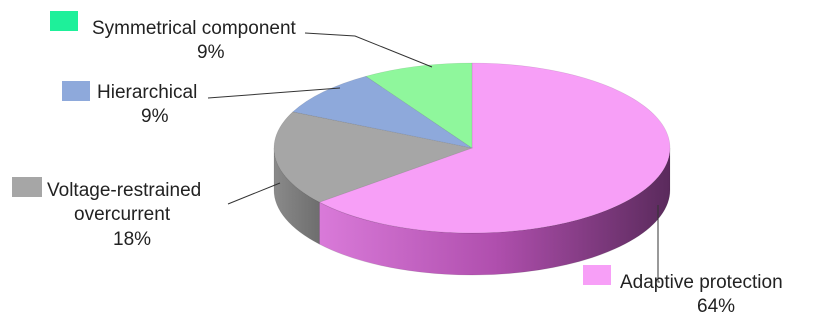  I want to click on label-hierarchical-name: Hierarchical, so click(147, 92).